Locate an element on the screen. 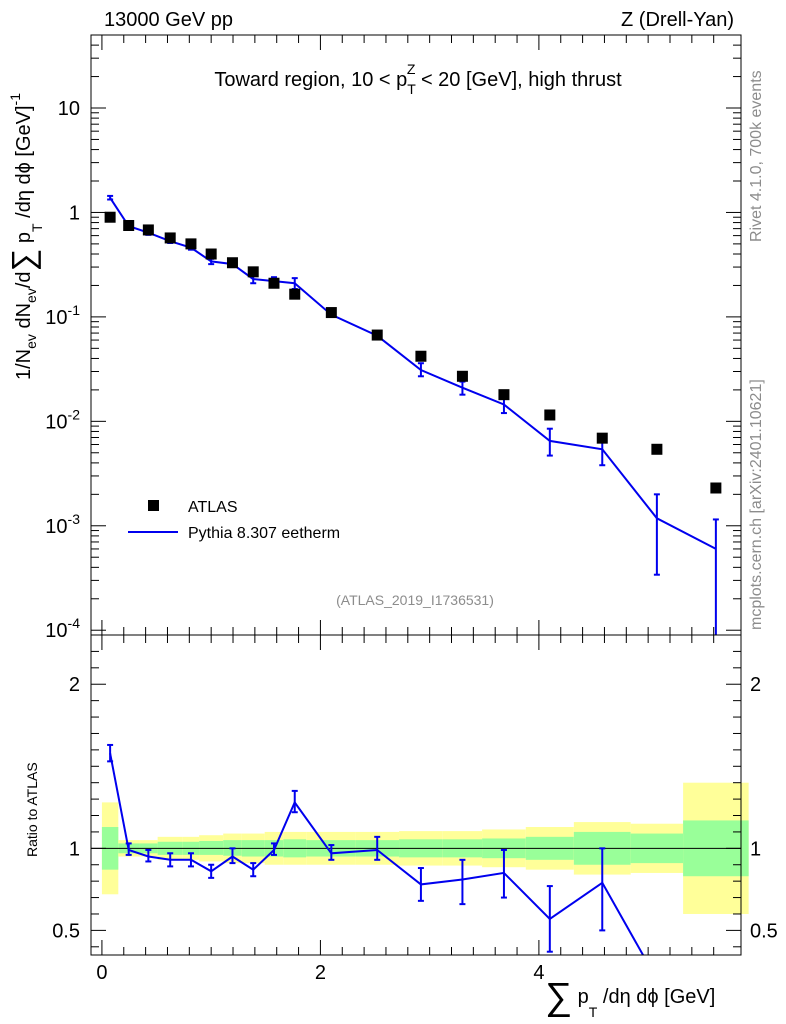  legend-marker-atlas is located at coordinates (153, 505).